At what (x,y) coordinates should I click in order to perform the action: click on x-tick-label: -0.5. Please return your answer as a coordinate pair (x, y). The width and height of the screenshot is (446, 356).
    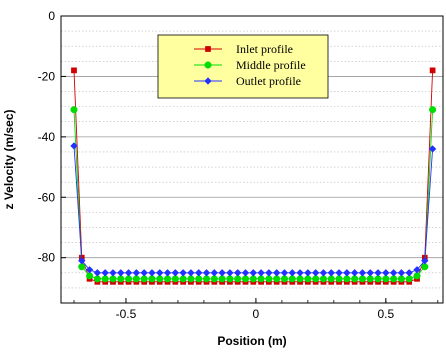
    Looking at the image, I should click on (126, 314).